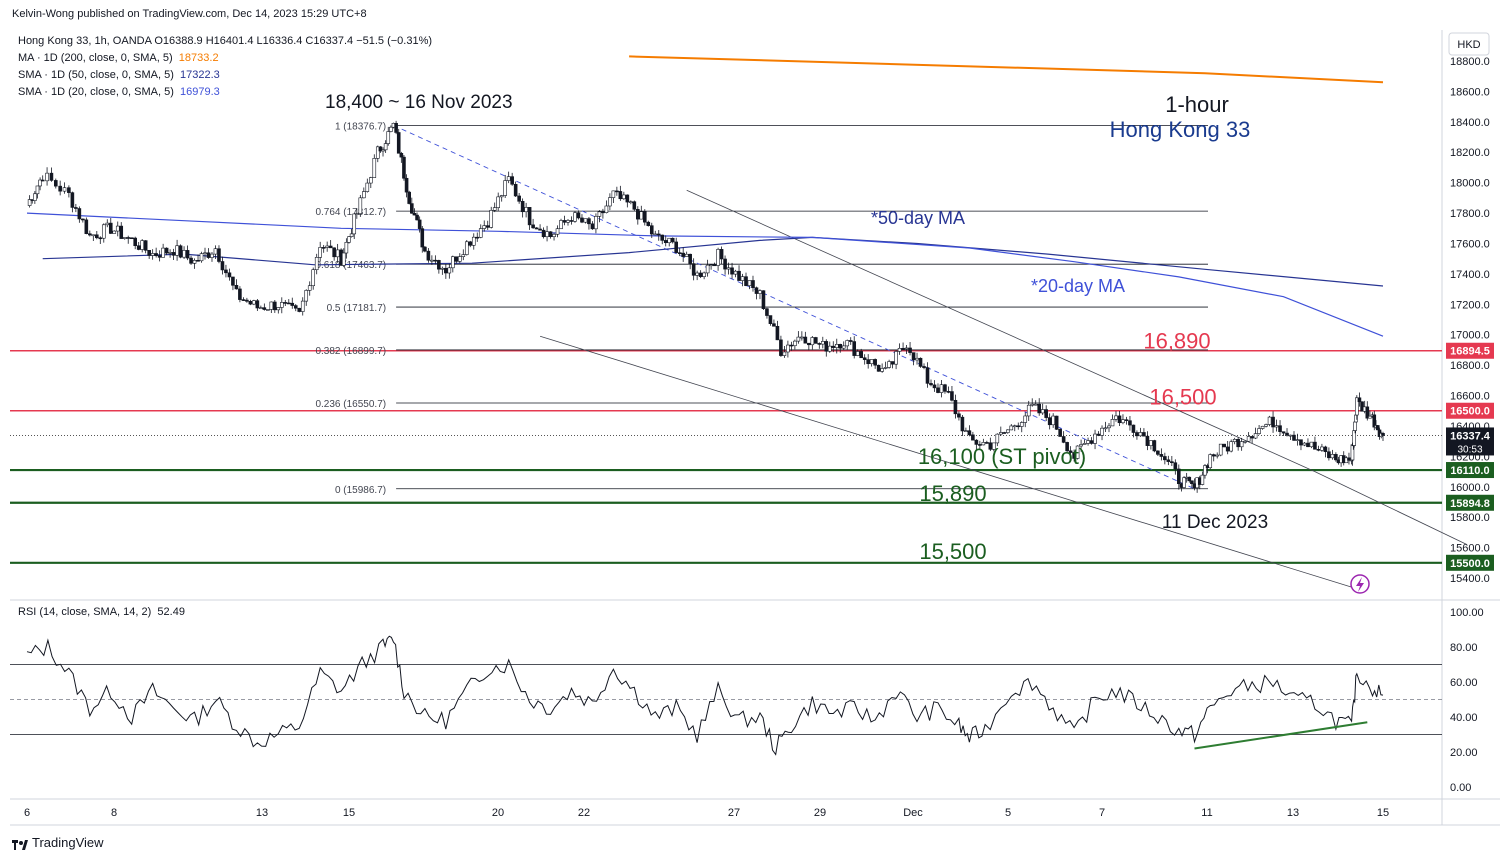  I want to click on price-tick-label: 15800.0, so click(1470, 518).